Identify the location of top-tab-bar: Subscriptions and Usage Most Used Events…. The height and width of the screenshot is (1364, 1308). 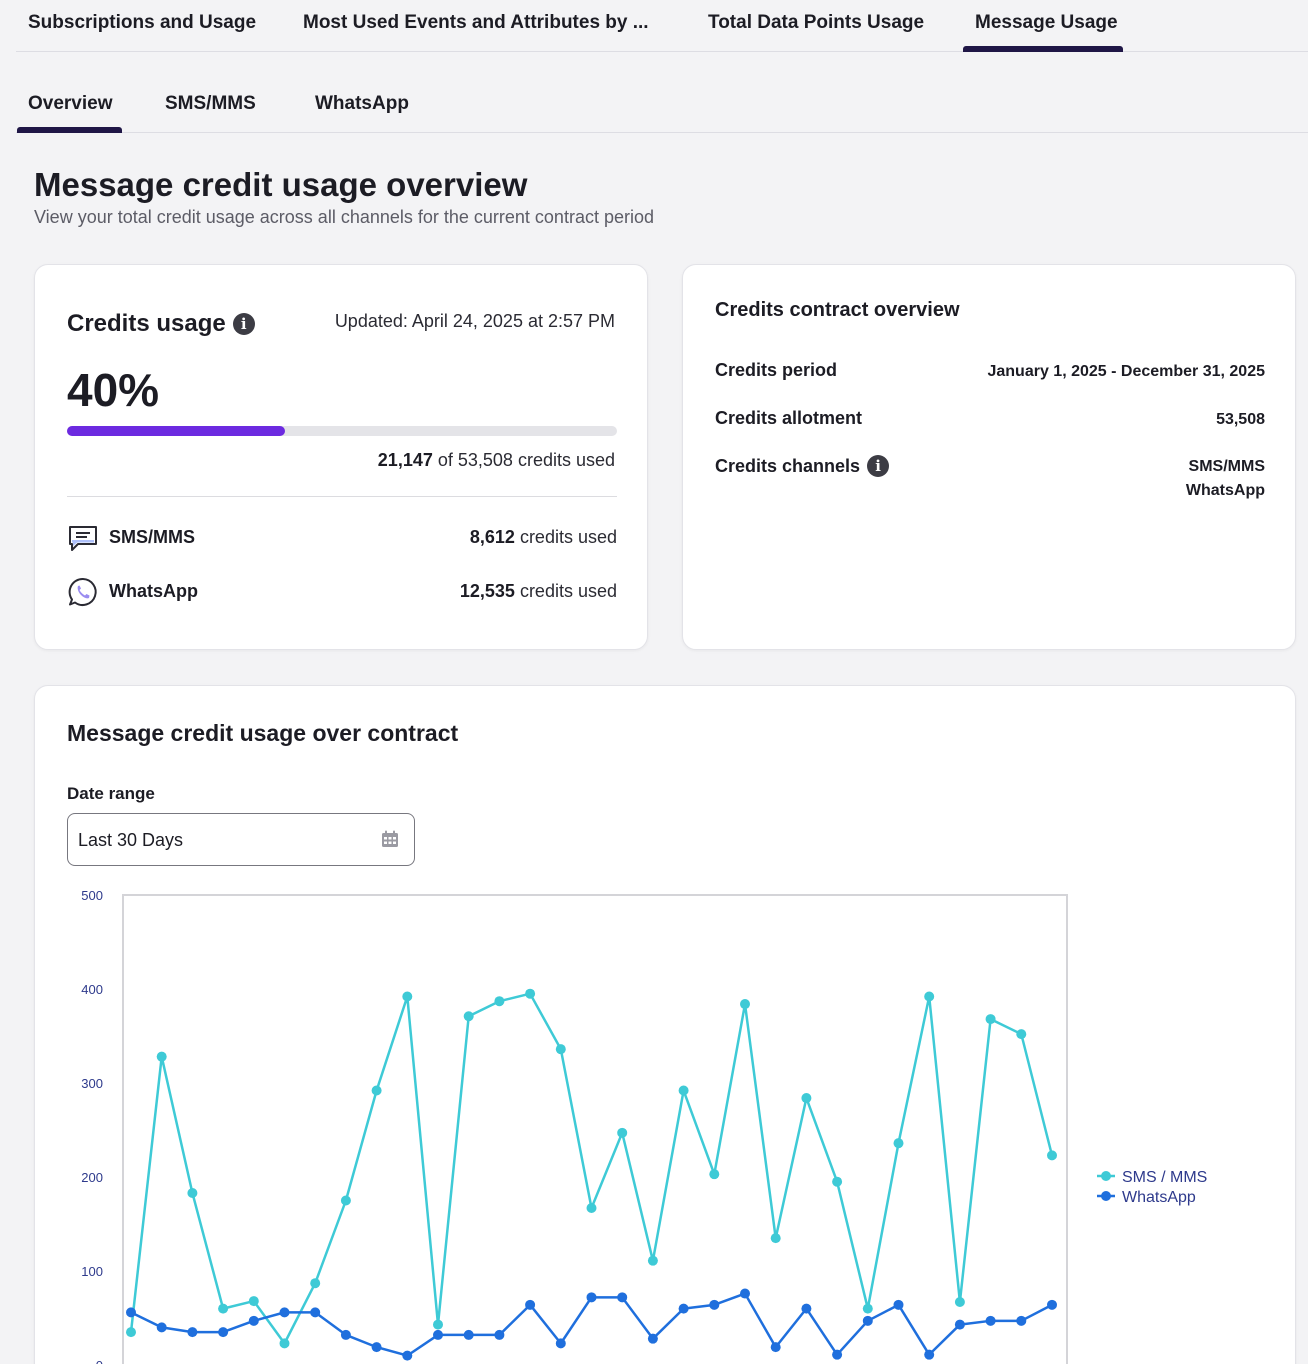
(662, 26).